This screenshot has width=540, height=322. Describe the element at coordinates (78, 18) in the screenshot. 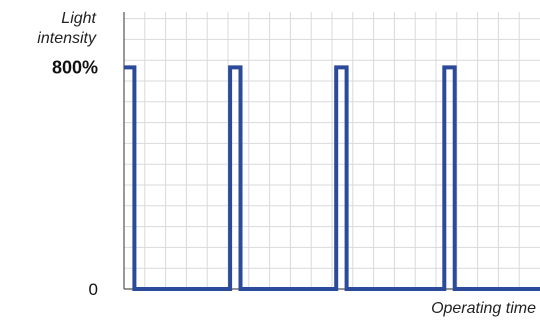

I see `y-axis-title-line: Light` at that location.